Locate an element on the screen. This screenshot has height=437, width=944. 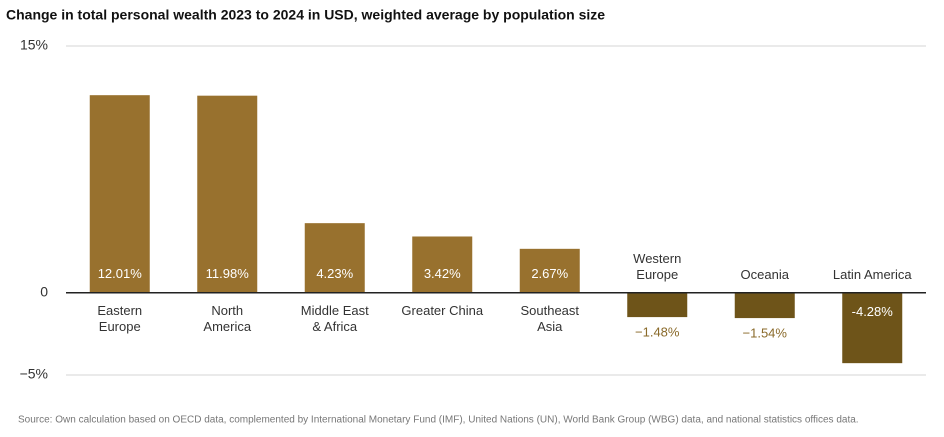
value-label: 12.01% is located at coordinates (120, 273).